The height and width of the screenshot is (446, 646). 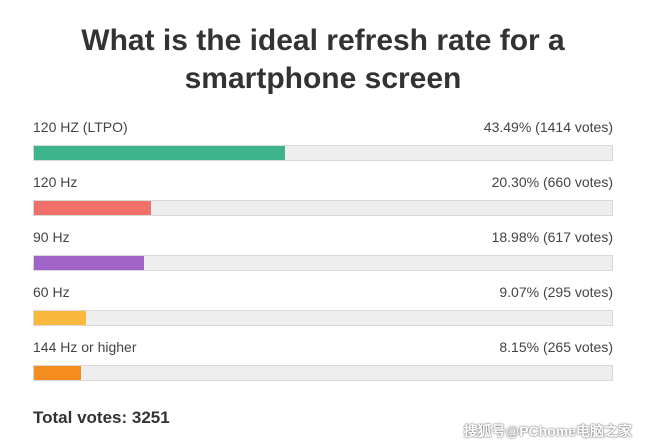 I want to click on option-label: 90 Hz, so click(x=51, y=237).